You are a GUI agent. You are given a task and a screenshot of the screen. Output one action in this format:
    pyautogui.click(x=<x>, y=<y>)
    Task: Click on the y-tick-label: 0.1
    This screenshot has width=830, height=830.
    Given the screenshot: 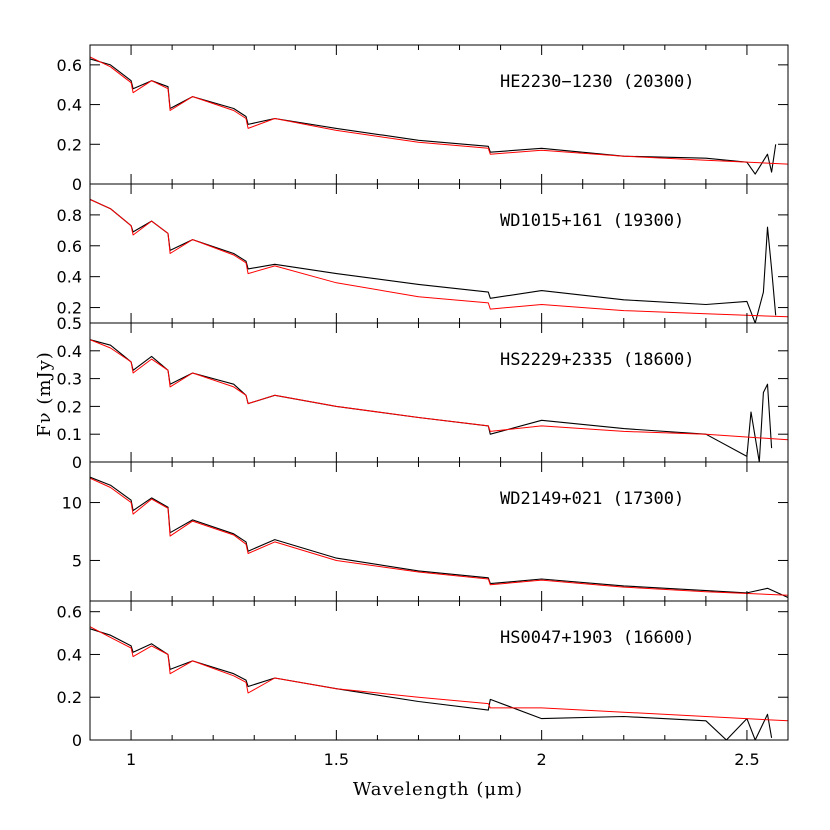 What is the action you would take?
    pyautogui.click(x=69, y=434)
    